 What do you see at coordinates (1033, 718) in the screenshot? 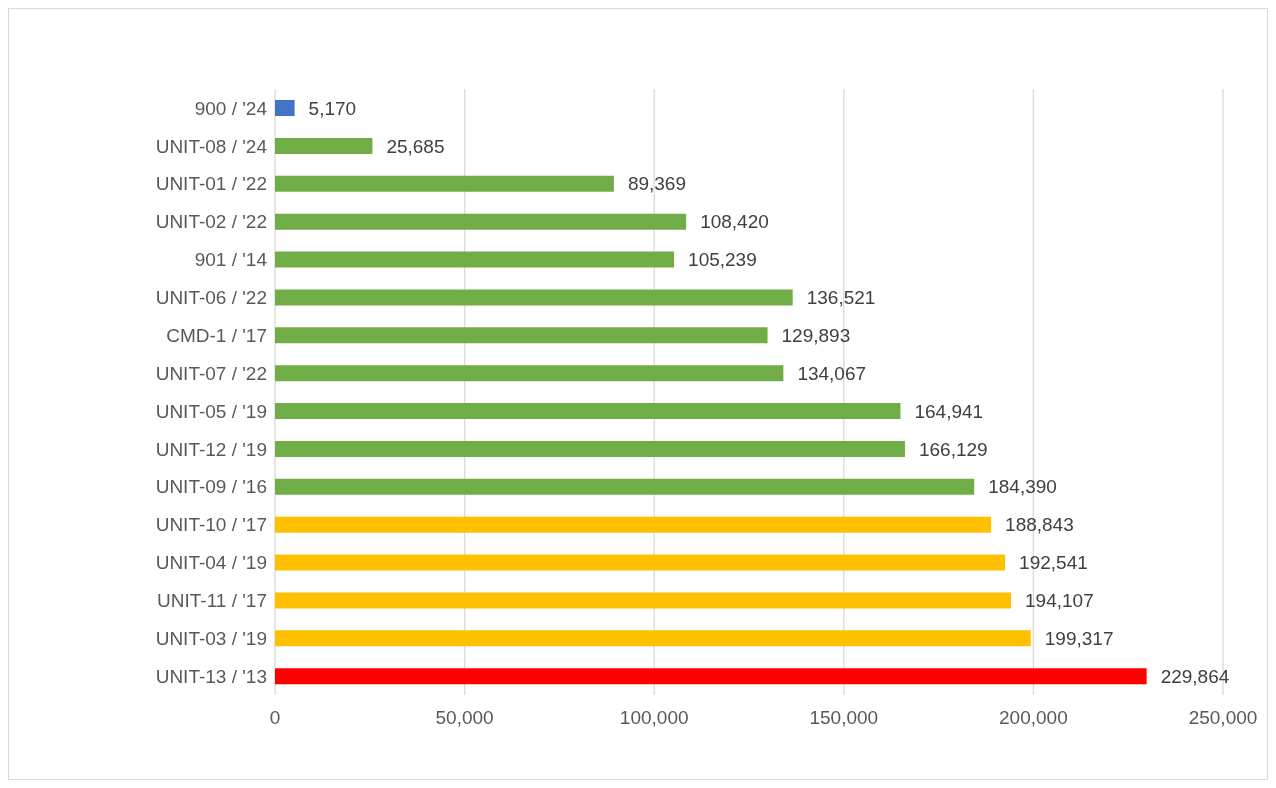
I see `x-tick-label: 200,000` at bounding box center [1033, 718].